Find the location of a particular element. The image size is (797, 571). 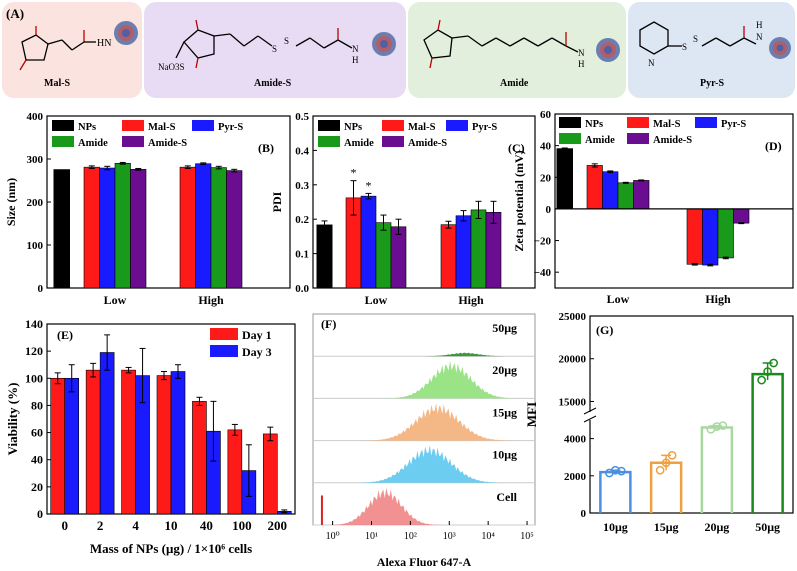

y-axis-label: PDI is located at coordinates (277, 201).